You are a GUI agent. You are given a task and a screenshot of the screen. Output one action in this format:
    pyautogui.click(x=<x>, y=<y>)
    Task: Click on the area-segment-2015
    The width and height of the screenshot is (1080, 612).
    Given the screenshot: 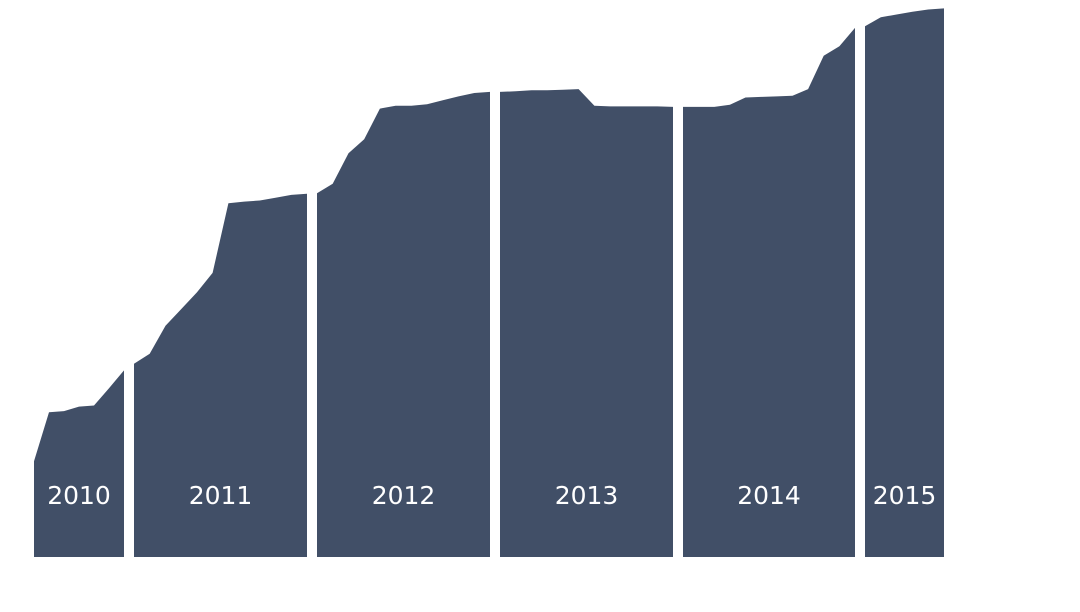 What is the action you would take?
    pyautogui.click(x=904, y=282)
    